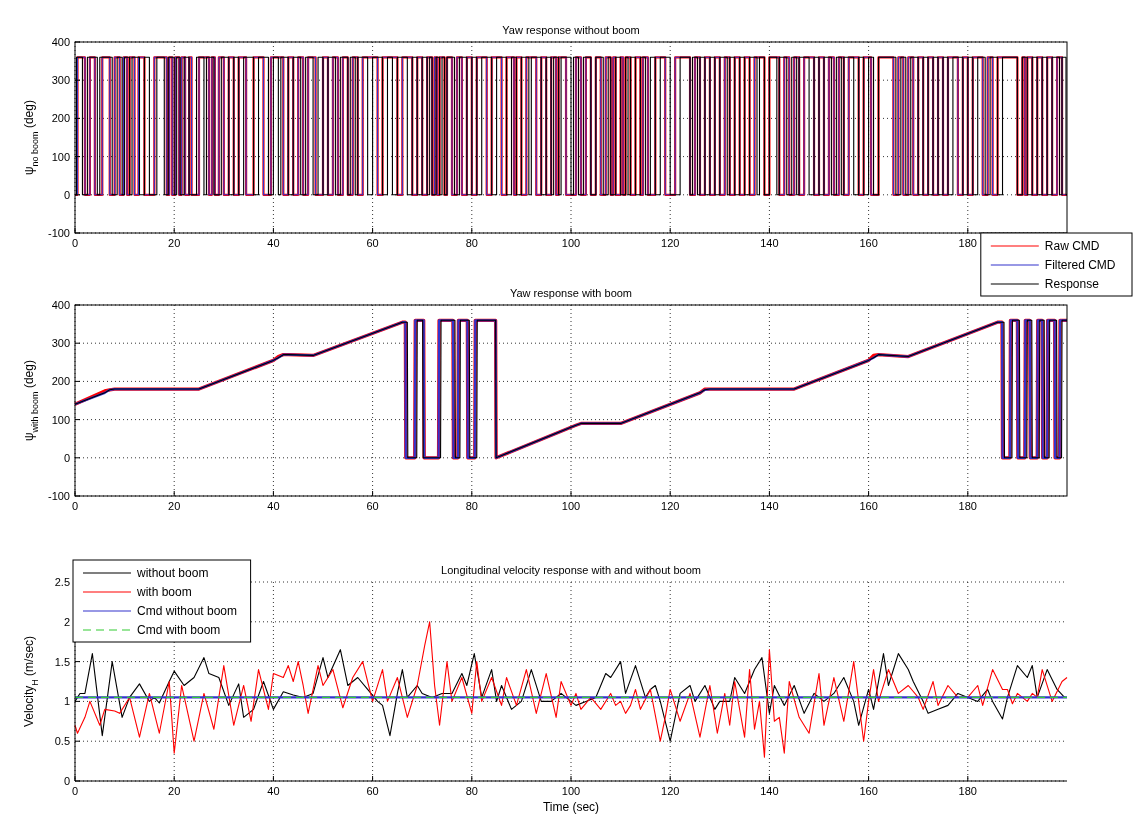 Image resolution: width=1133 pixels, height=820 pixels. I want to click on legend-label: without boom, so click(172, 573).